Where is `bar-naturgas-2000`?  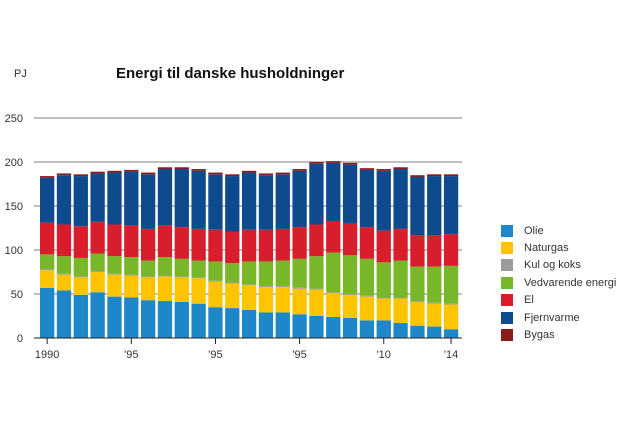
bar-naturgas-2000 is located at coordinates (215, 294).